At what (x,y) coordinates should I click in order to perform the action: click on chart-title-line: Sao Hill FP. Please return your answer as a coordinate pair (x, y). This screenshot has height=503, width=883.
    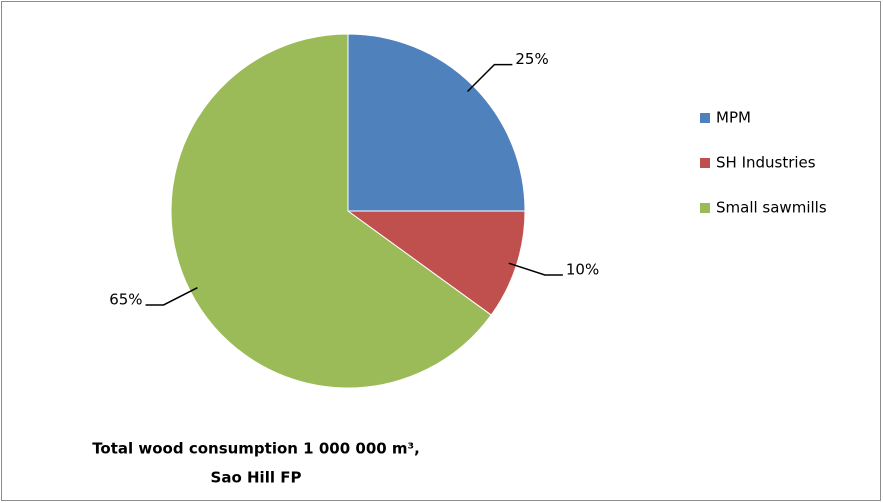
    Looking at the image, I should click on (256, 478).